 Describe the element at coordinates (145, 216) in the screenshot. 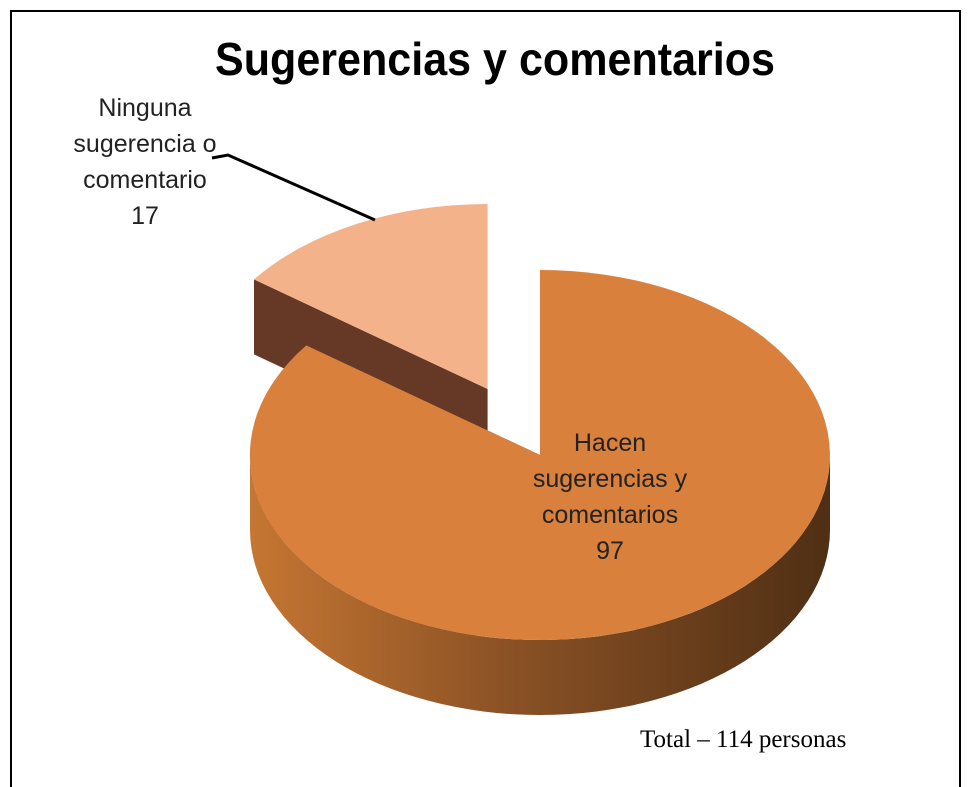

I see `value-label: 17` at that location.